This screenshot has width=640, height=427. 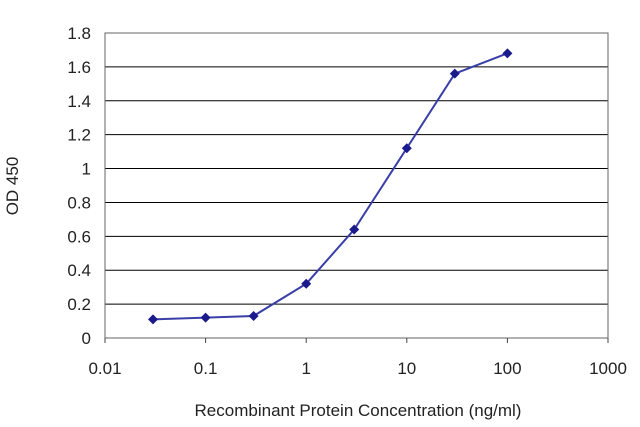 I want to click on y-tick-label: 1.8, so click(x=79, y=33).